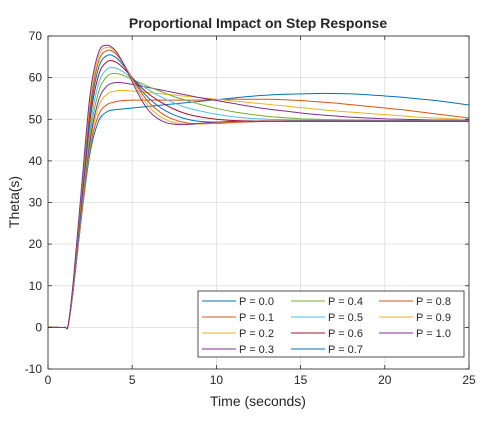 This screenshot has height=425, width=489. I want to click on legend-box, so click(331, 324).